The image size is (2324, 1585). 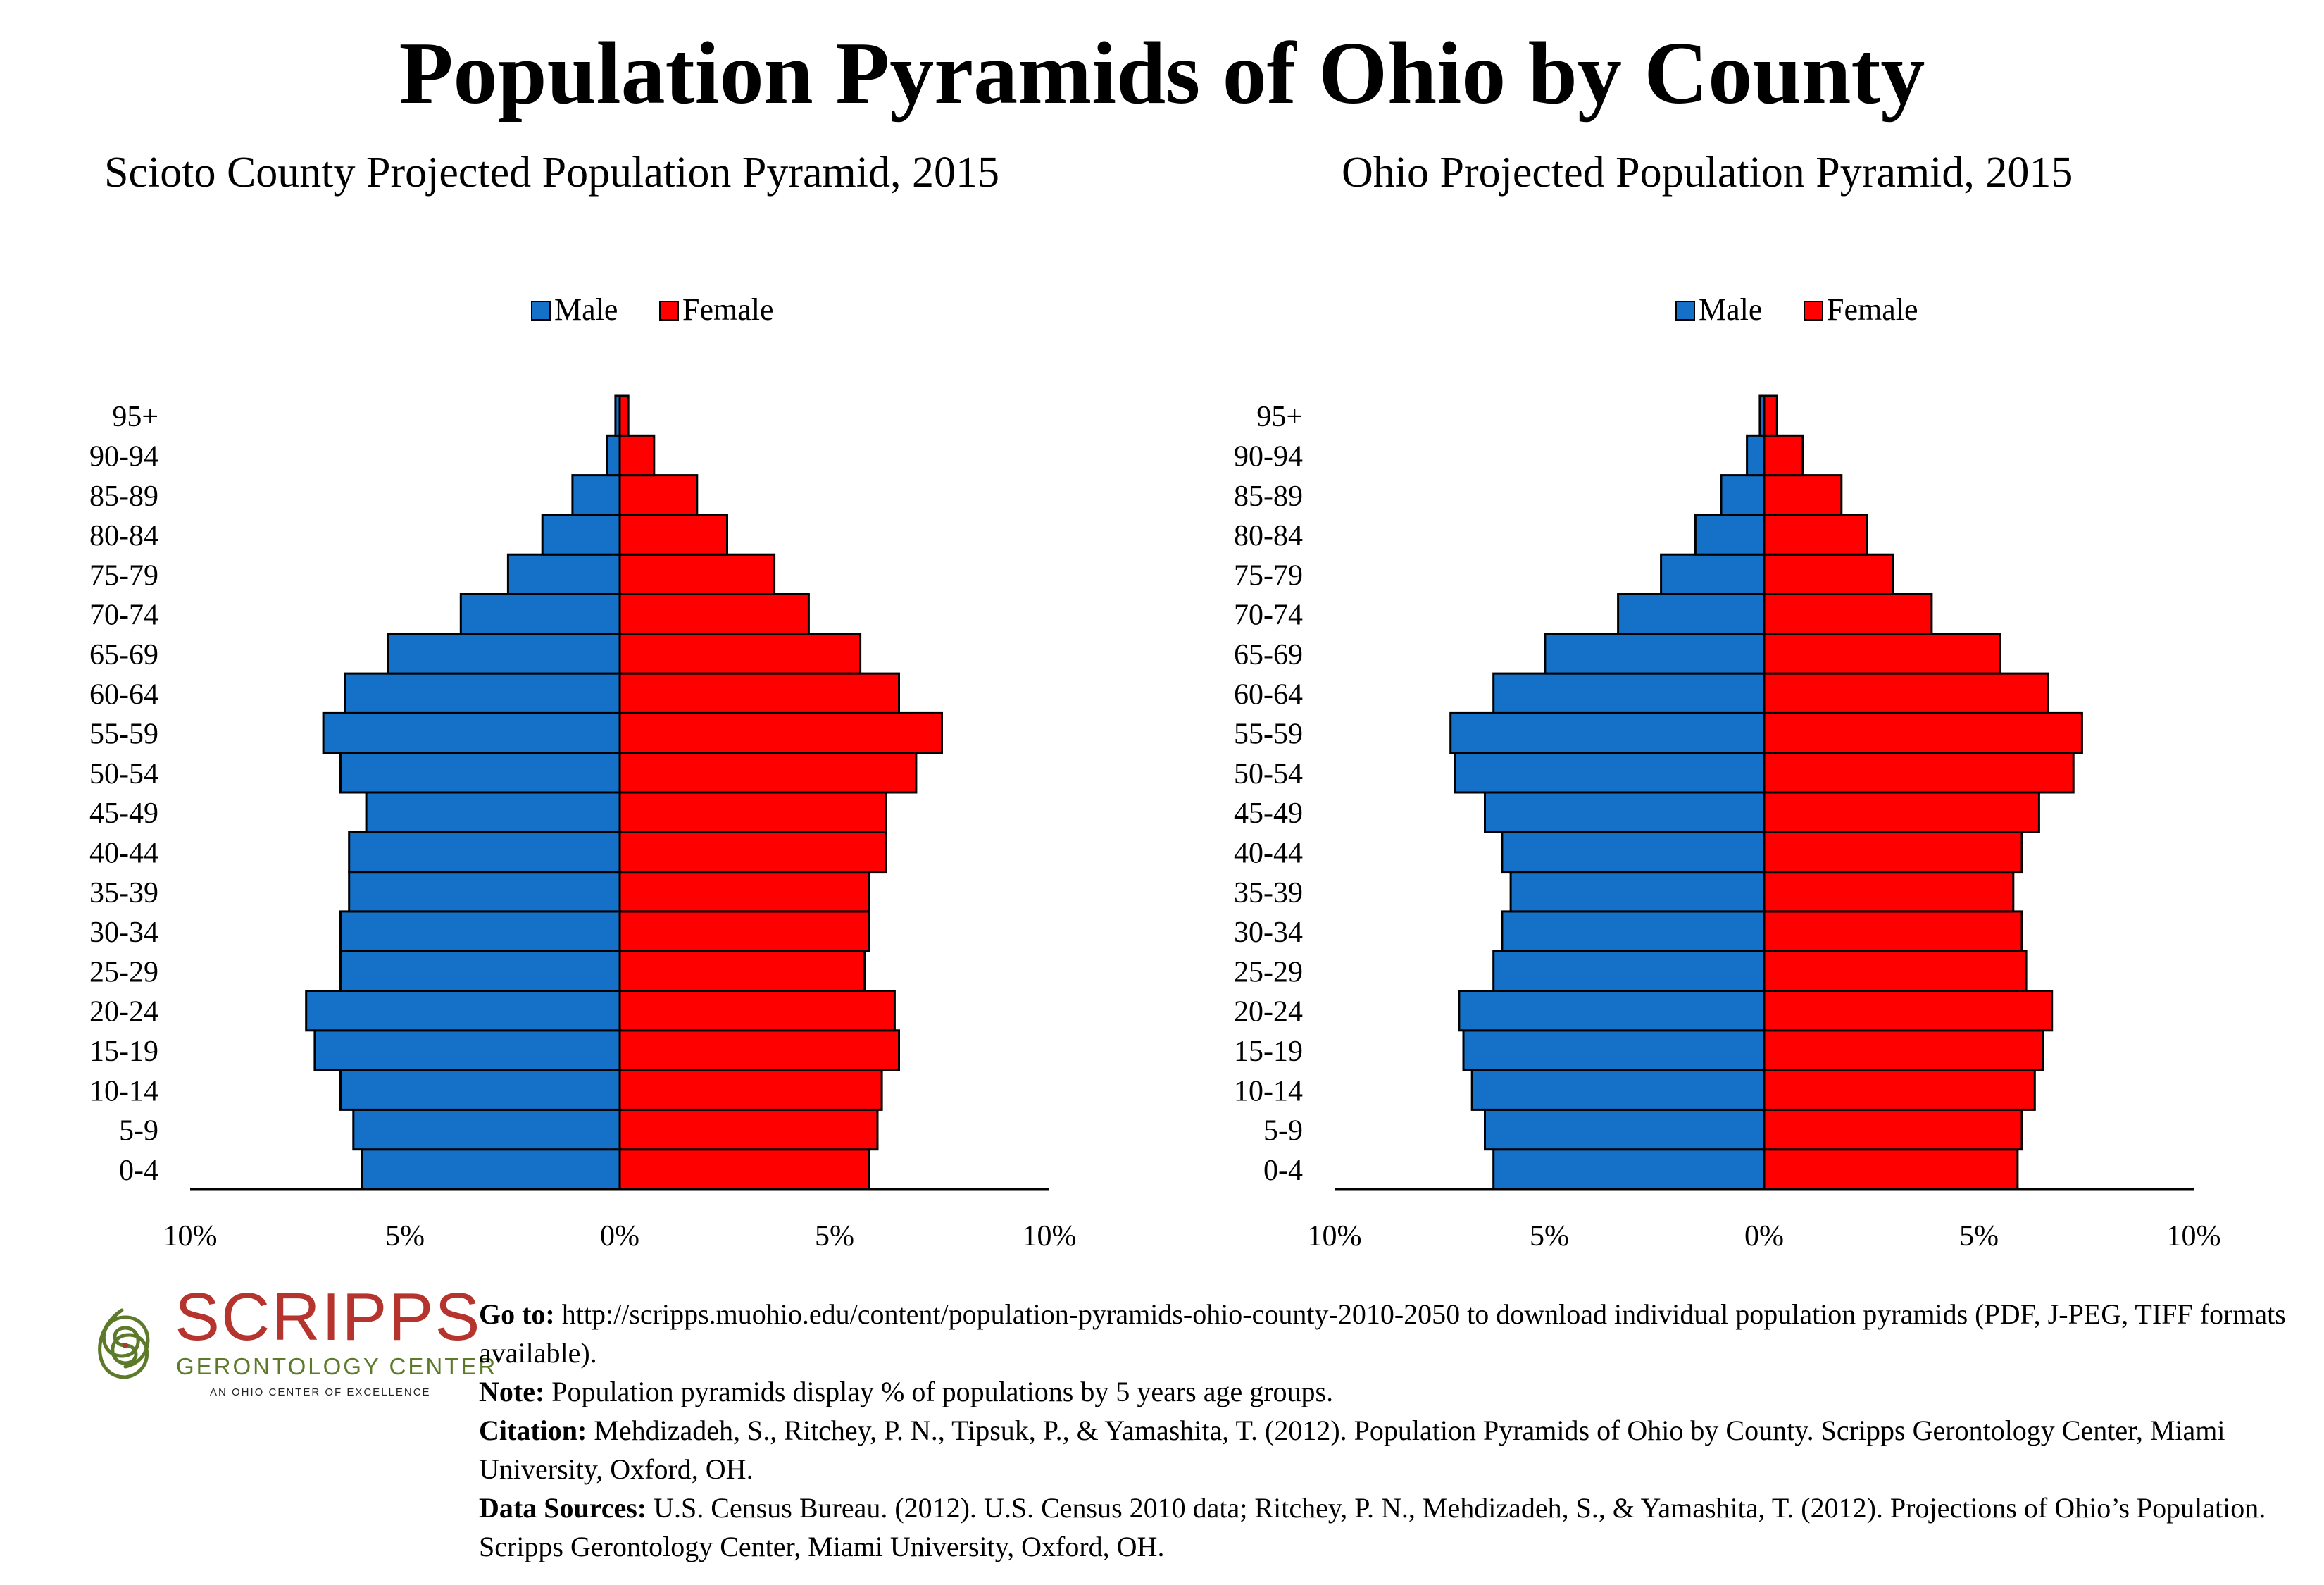 What do you see at coordinates (123, 972) in the screenshot?
I see `age-label: 25-29` at bounding box center [123, 972].